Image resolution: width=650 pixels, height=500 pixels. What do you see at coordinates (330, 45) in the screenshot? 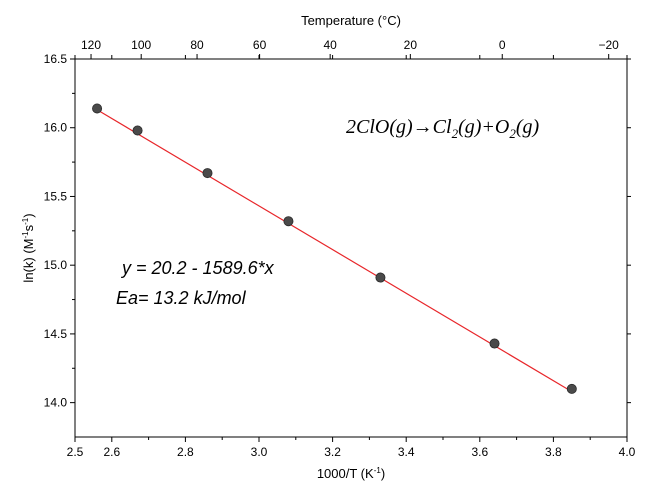
I see `top-tick-label: 40` at bounding box center [330, 45].